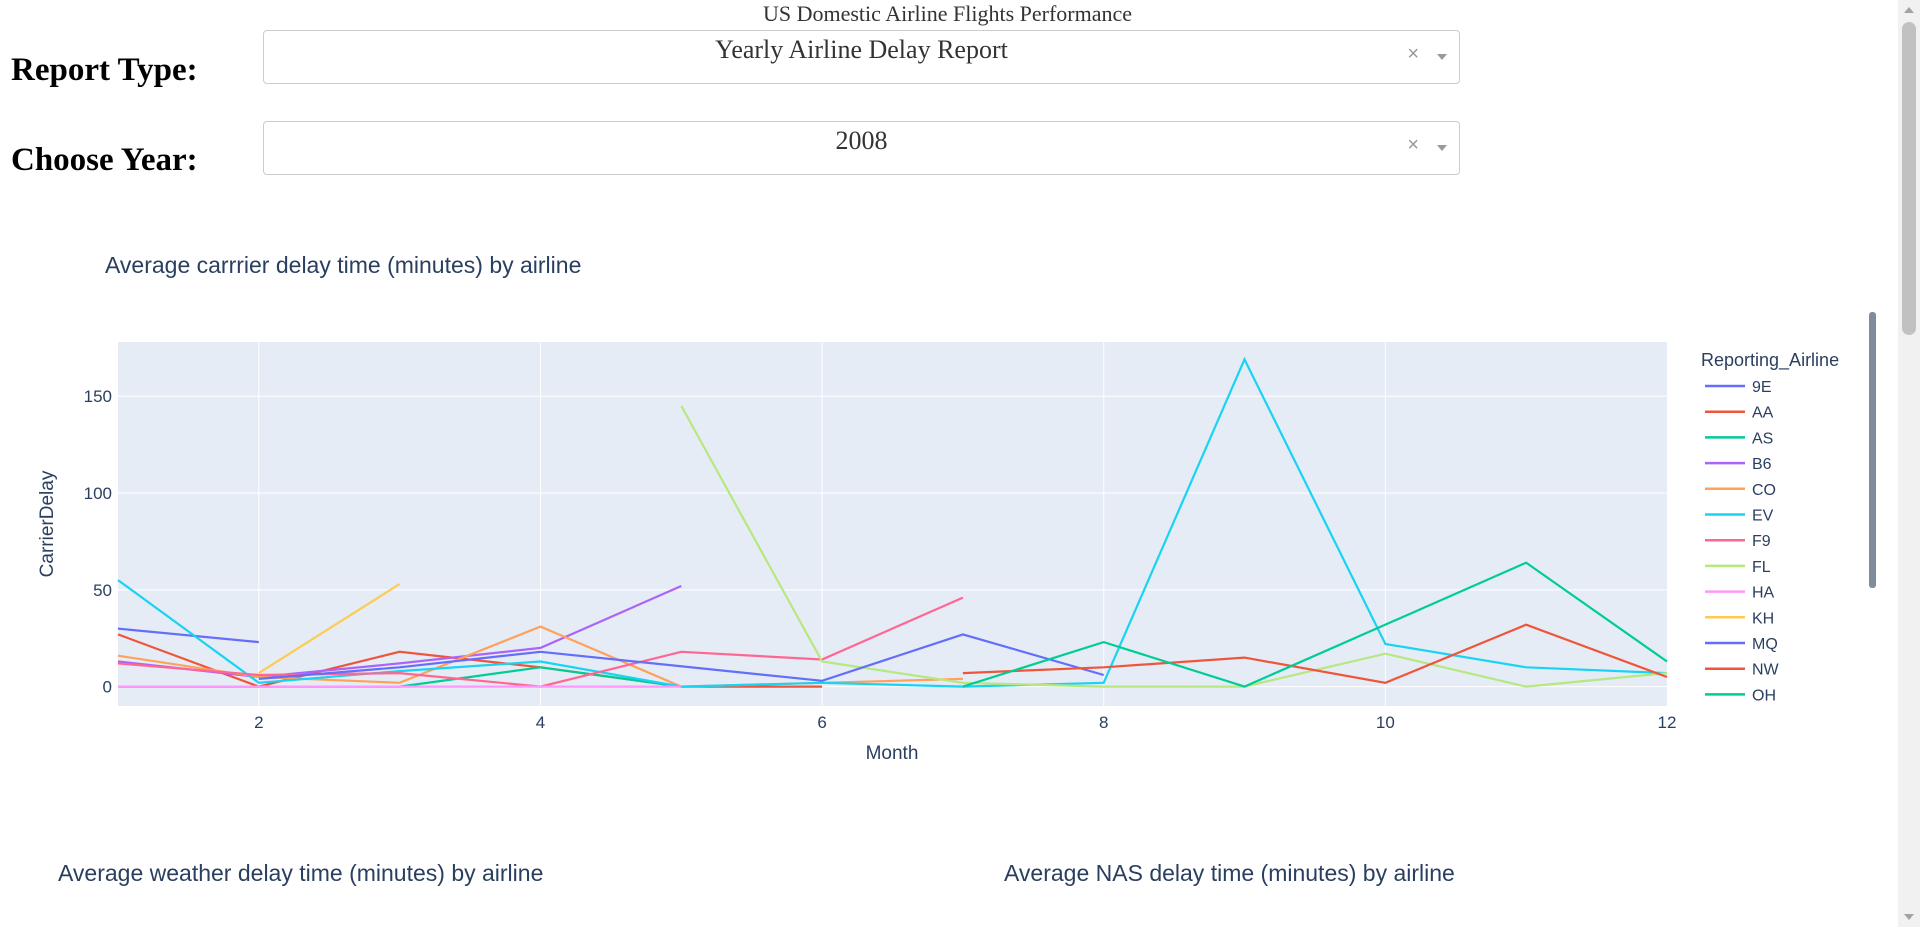 The image size is (1920, 927). I want to click on series-line-nw, so click(1315, 653).